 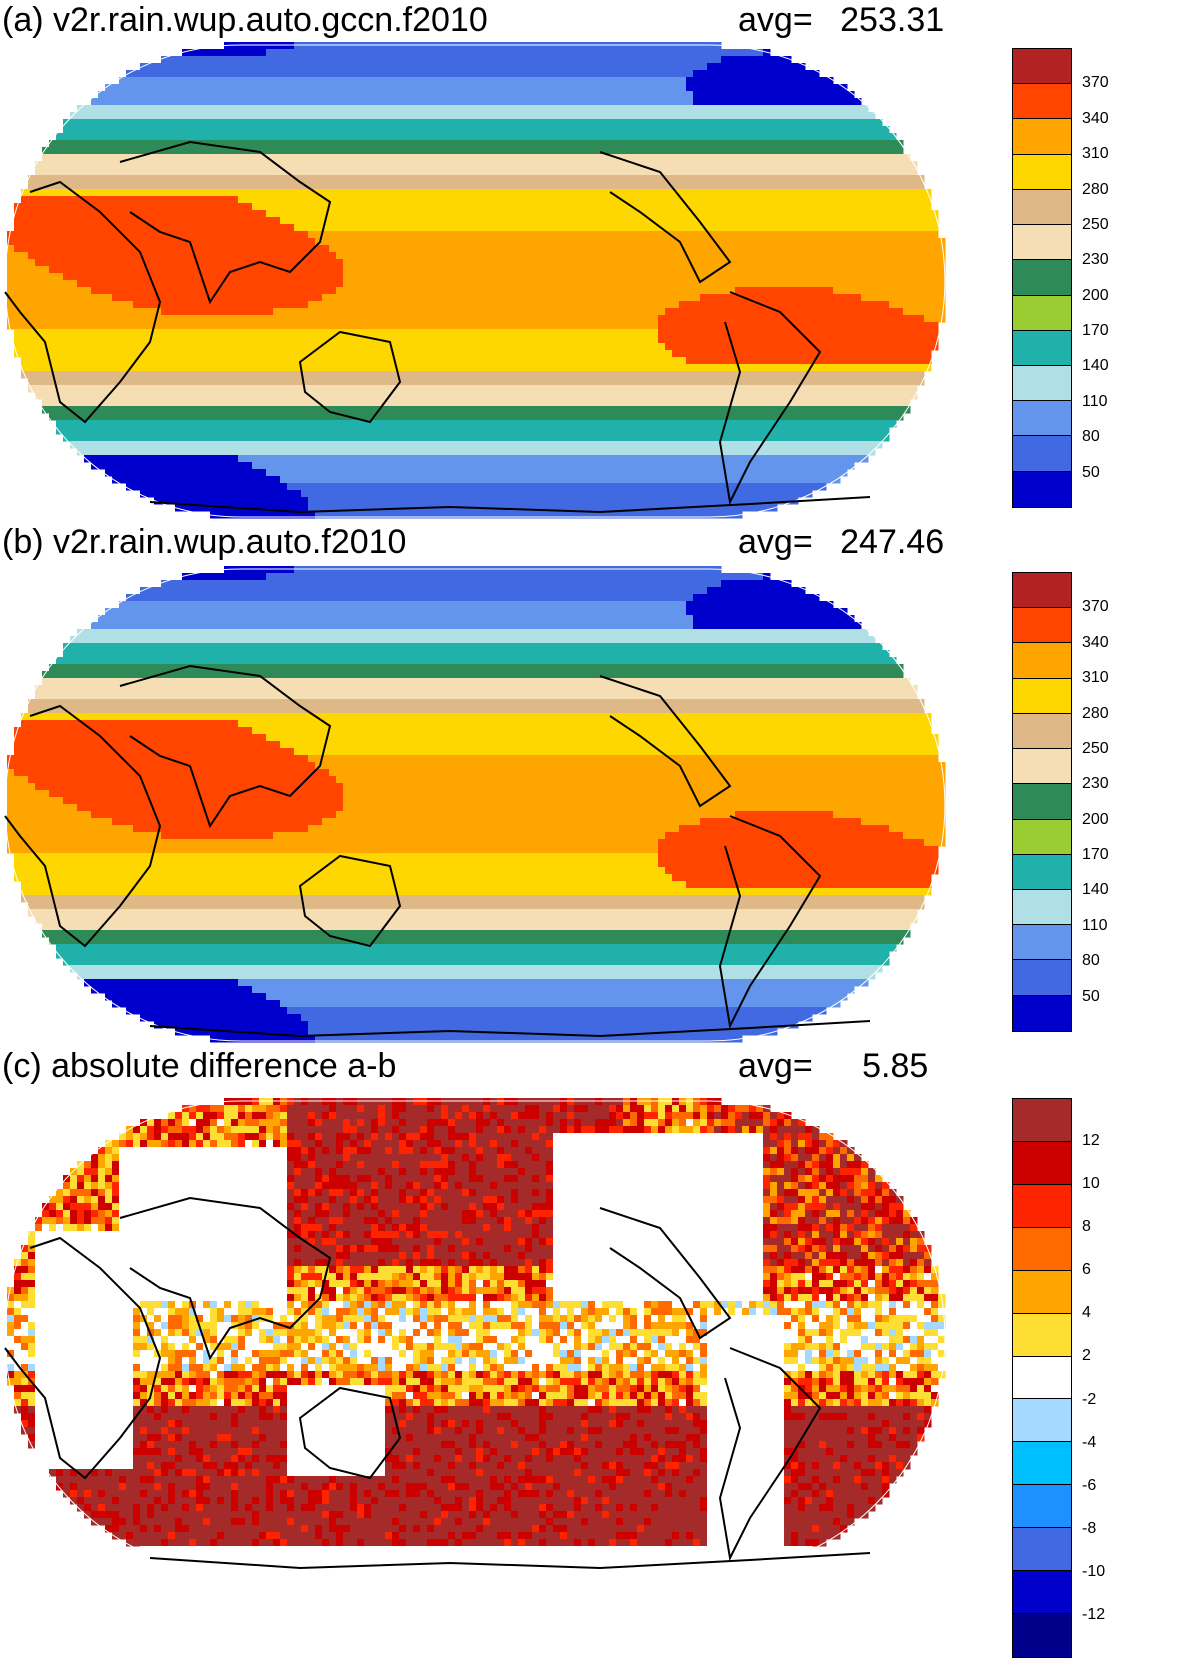 I want to click on colorbar-tick-label: -2, so click(x=1089, y=1399).